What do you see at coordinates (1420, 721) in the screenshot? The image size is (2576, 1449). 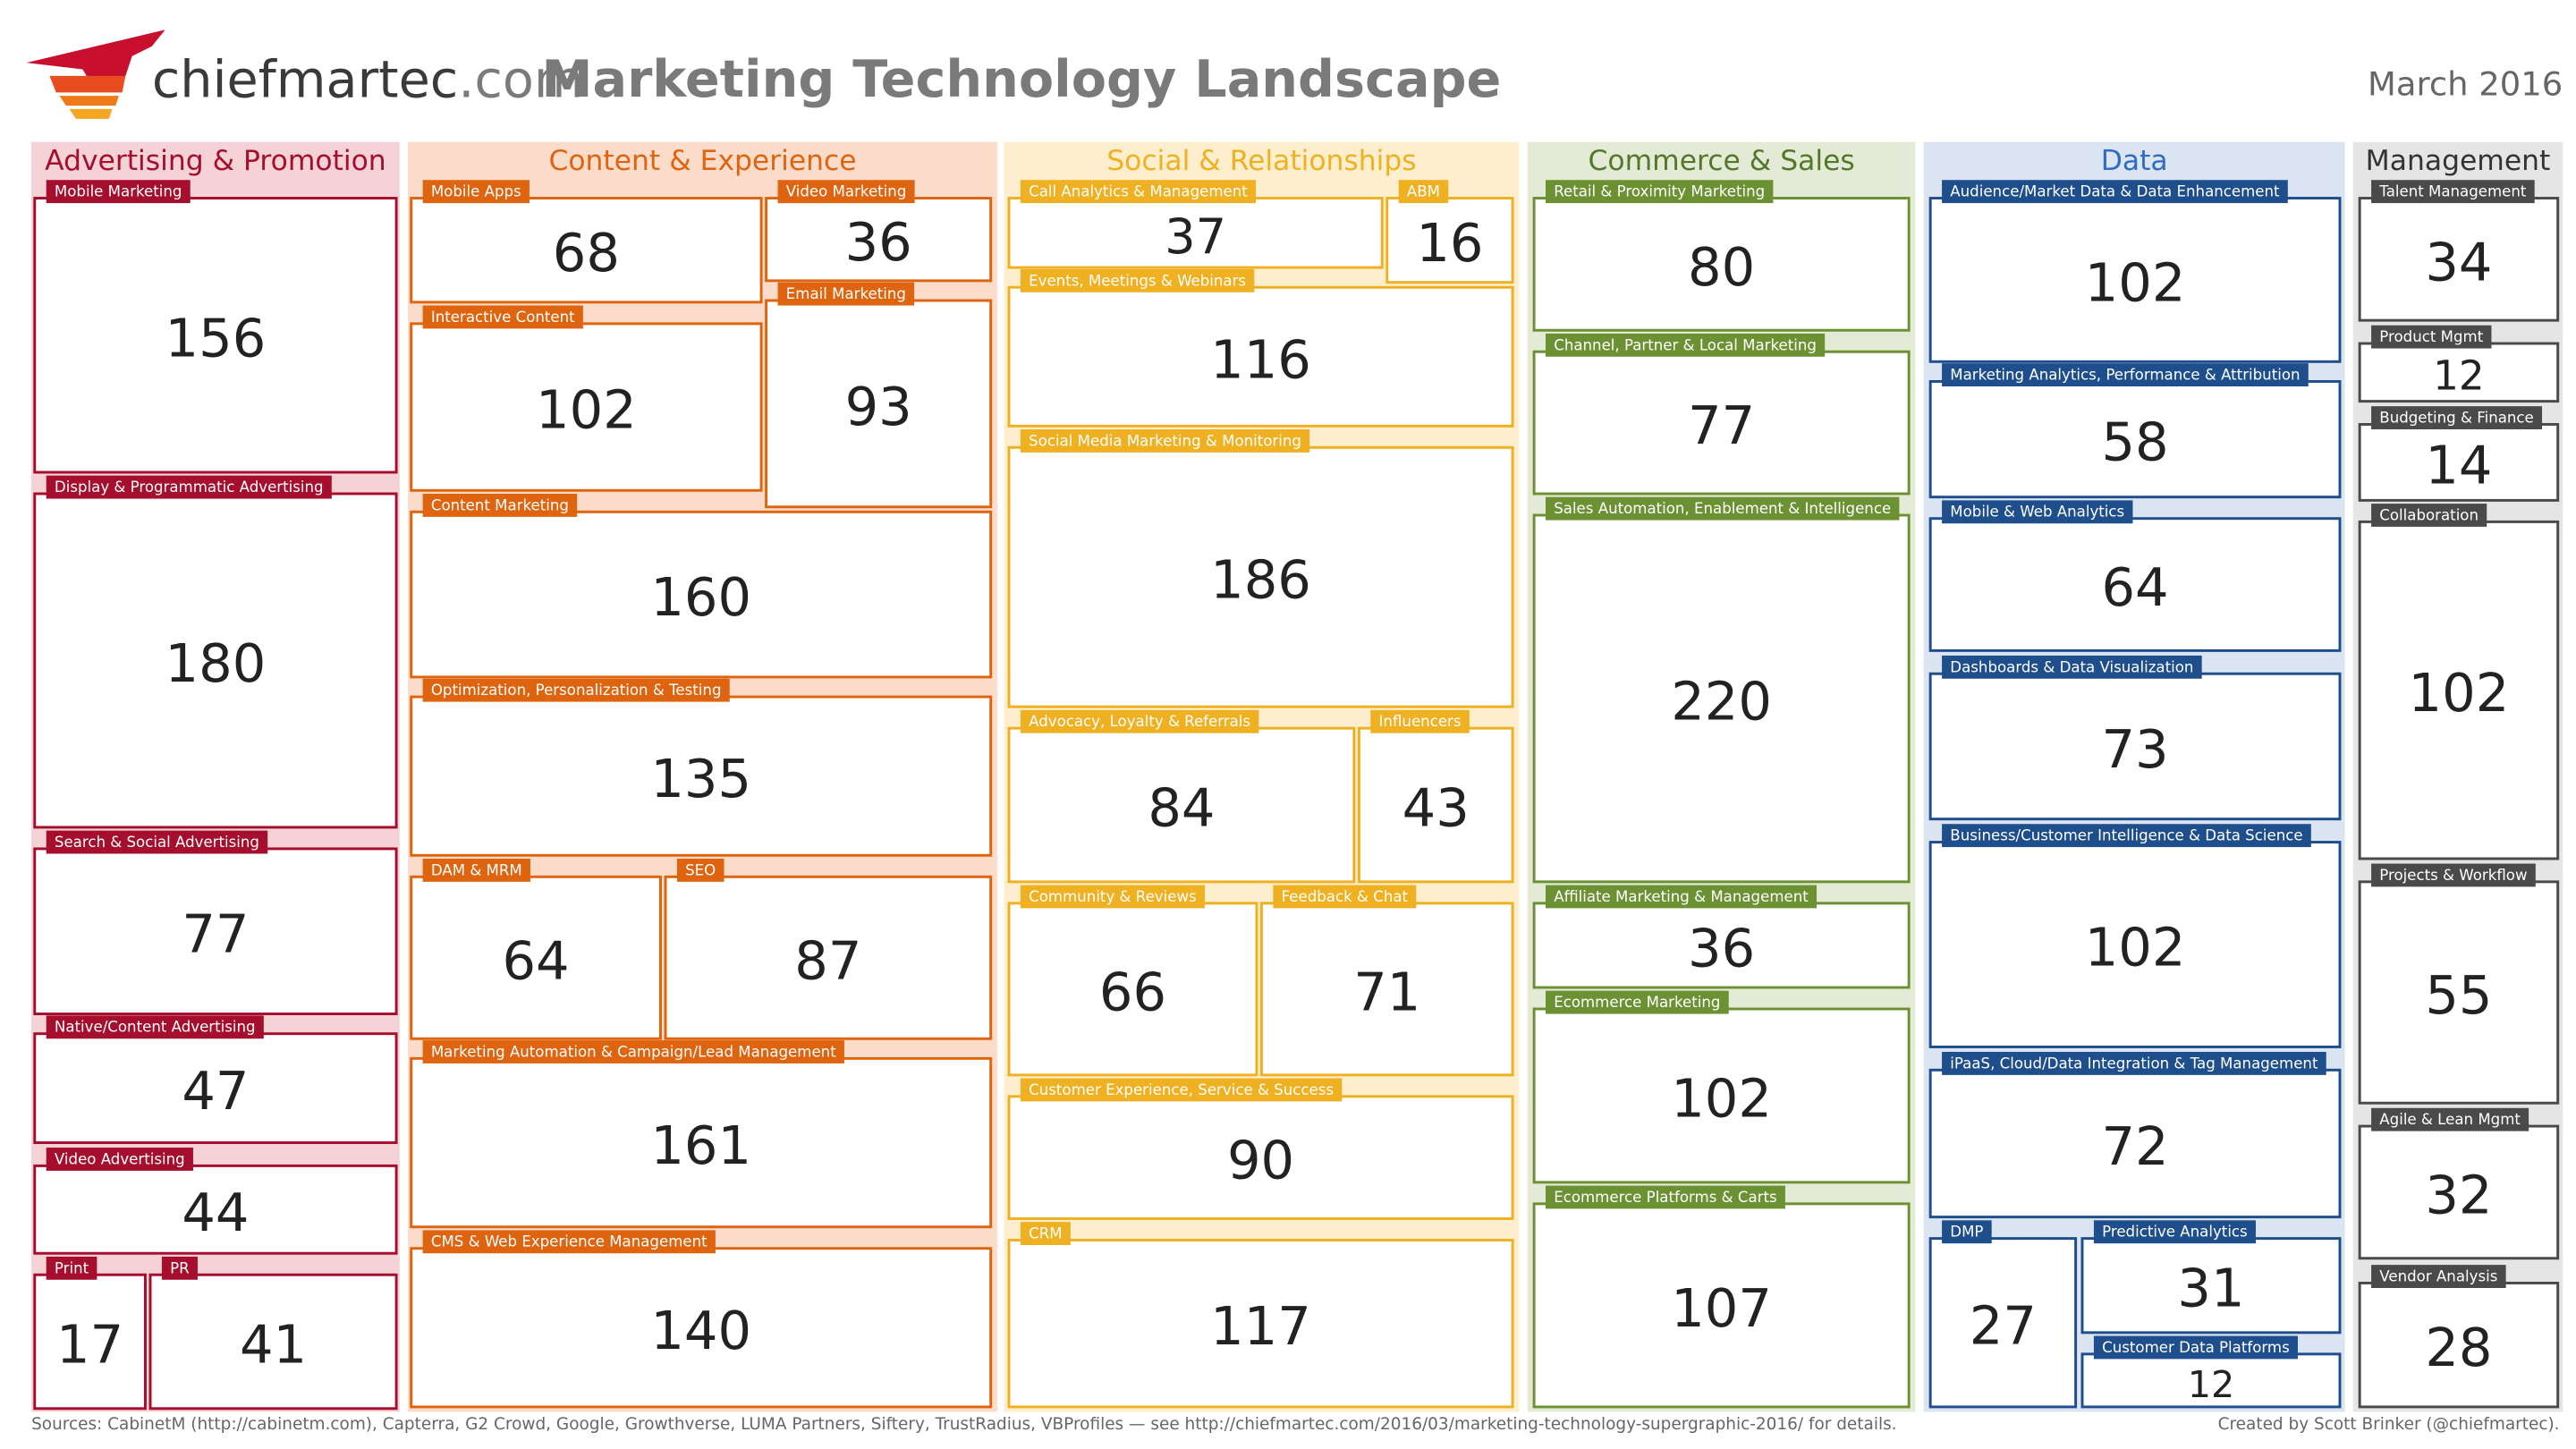 I see `box-label: Influencers` at bounding box center [1420, 721].